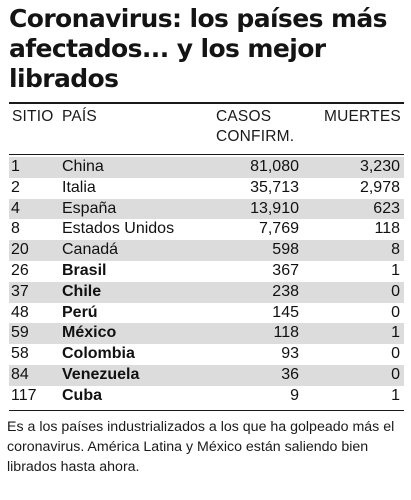 The image size is (411, 500). What do you see at coordinates (206, 410) in the screenshot?
I see `table-bottom-rule` at bounding box center [206, 410].